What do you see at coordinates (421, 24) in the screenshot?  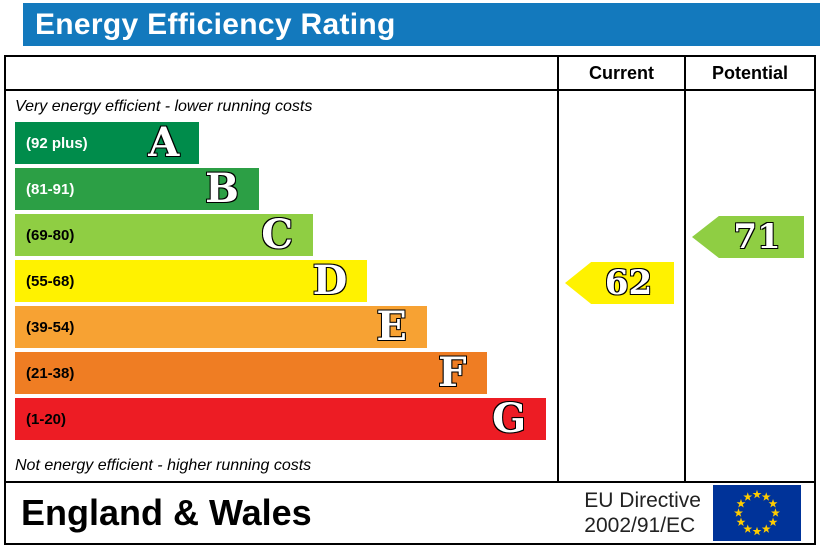 I see `title-bar: Energy Efficiency Rating` at bounding box center [421, 24].